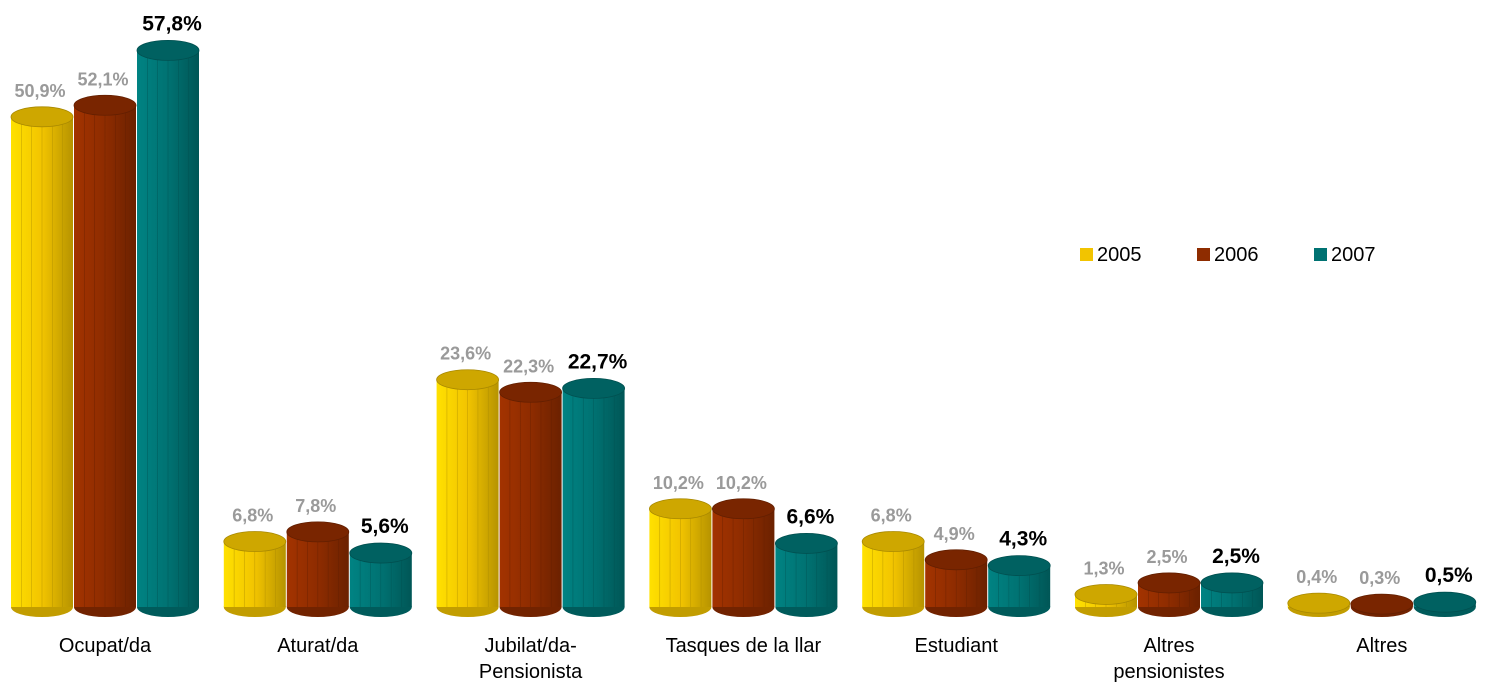  I want to click on data-label: 0,4%, so click(1316, 577).